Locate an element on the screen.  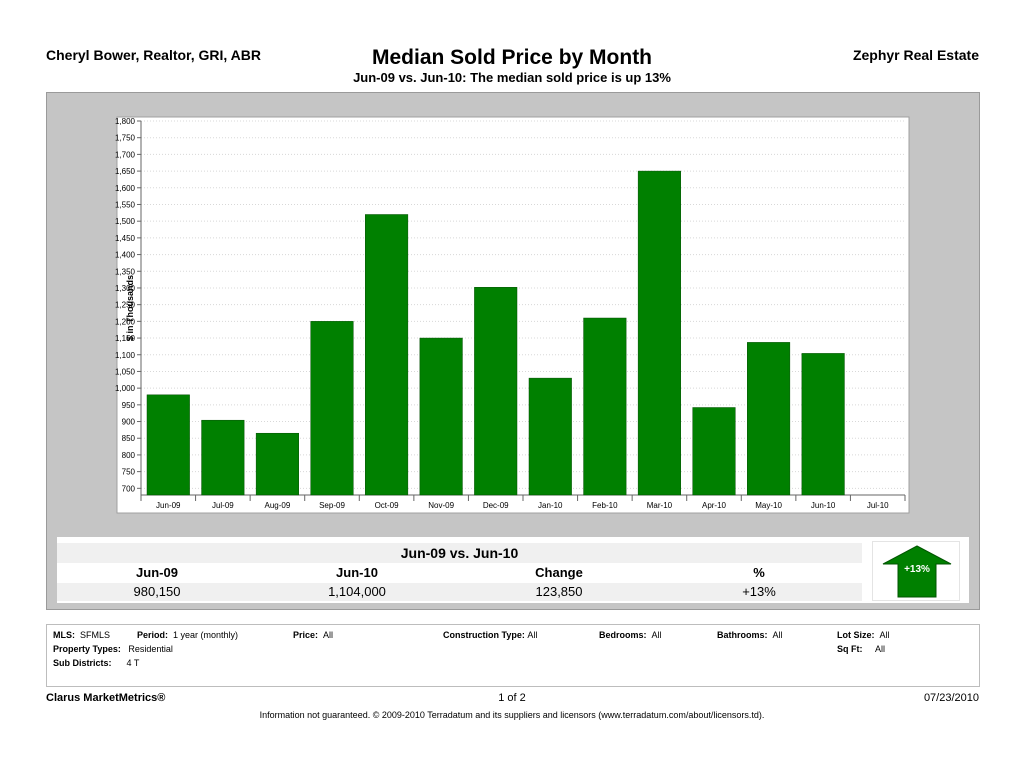
bathrooms-label: Bathrooms: is located at coordinates (742, 635).